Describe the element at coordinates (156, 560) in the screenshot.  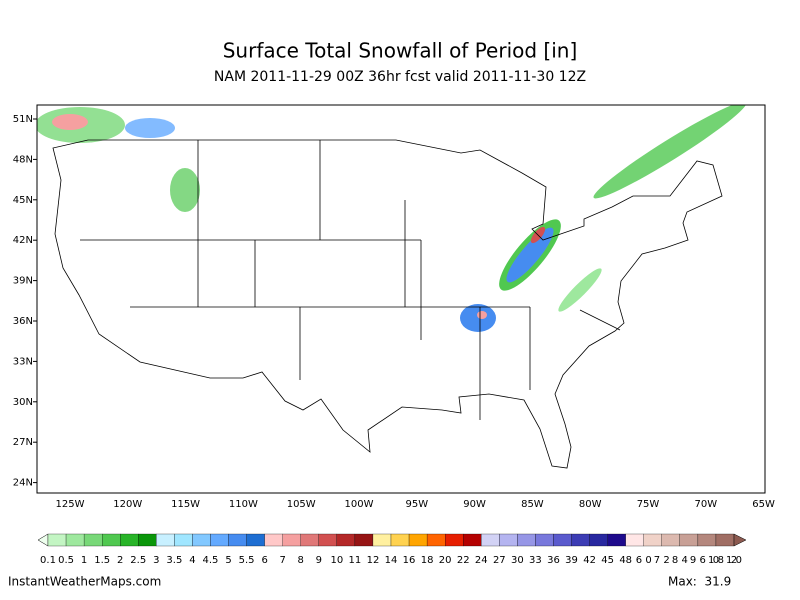
I see `colorbar-label: 3` at that location.